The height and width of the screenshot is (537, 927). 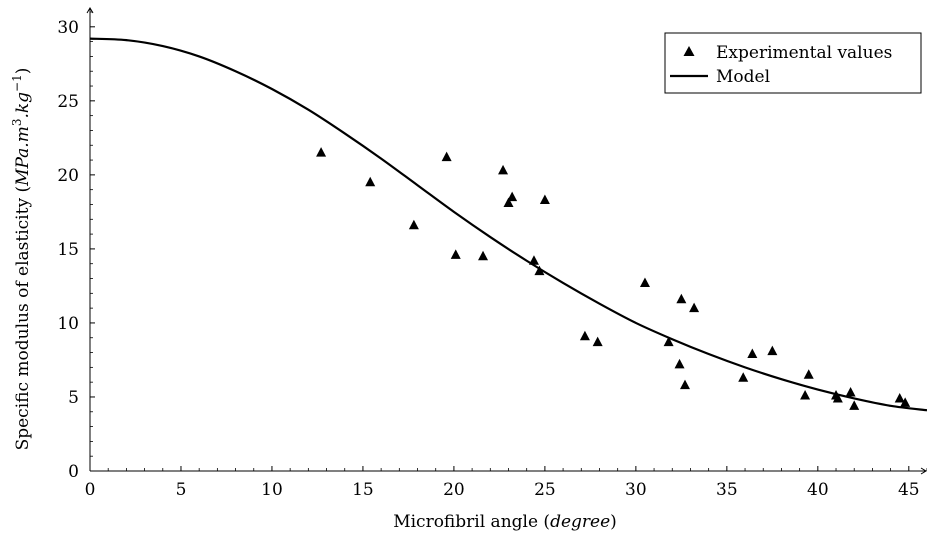 I want to click on y-tick-label: 20, so click(x=68, y=176).